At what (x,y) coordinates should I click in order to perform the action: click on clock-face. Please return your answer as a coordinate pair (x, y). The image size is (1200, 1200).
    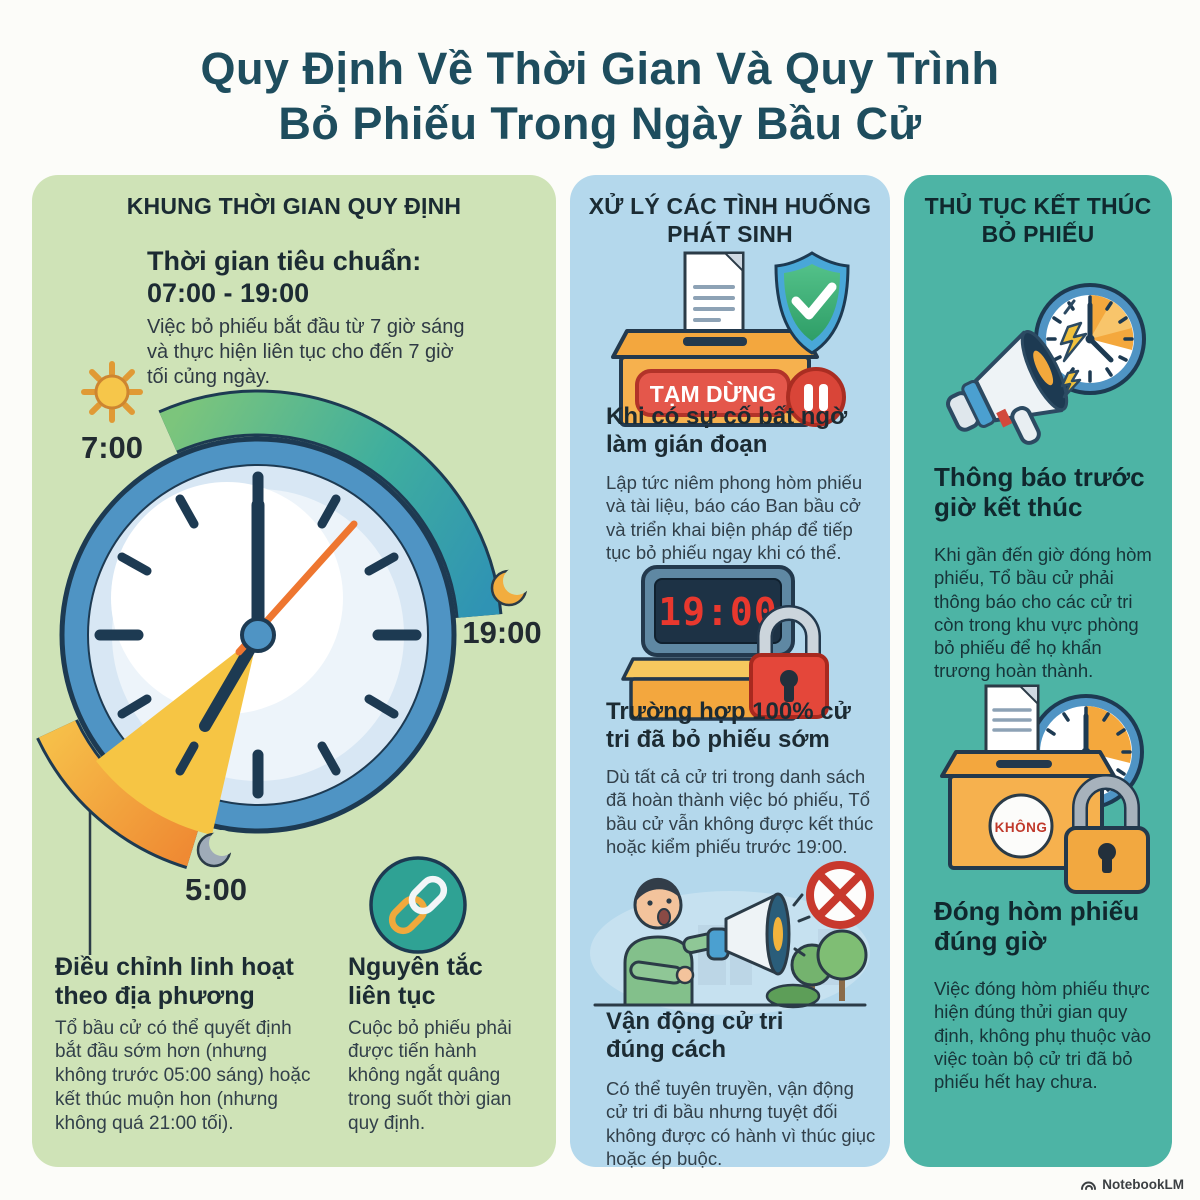
    Looking at the image, I should click on (258, 635).